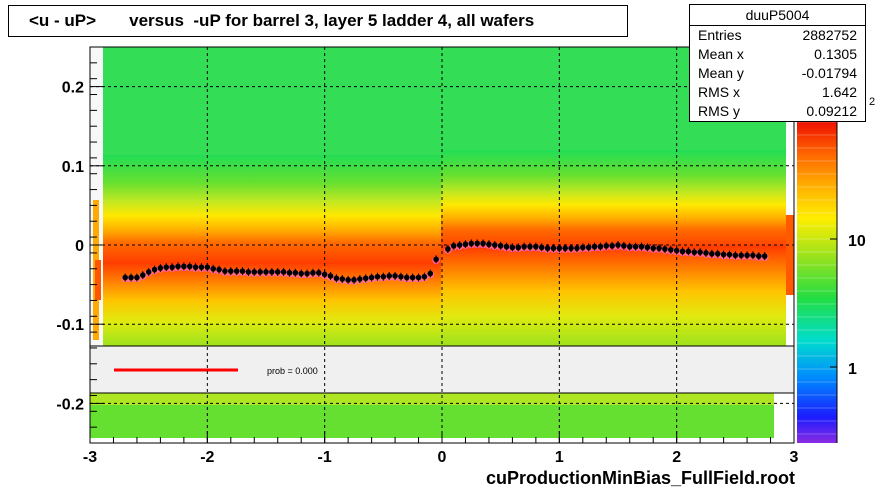 The image size is (883, 494). What do you see at coordinates (292, 371) in the screenshot?
I see `fit-legend-text: prob = 0.000` at bounding box center [292, 371].